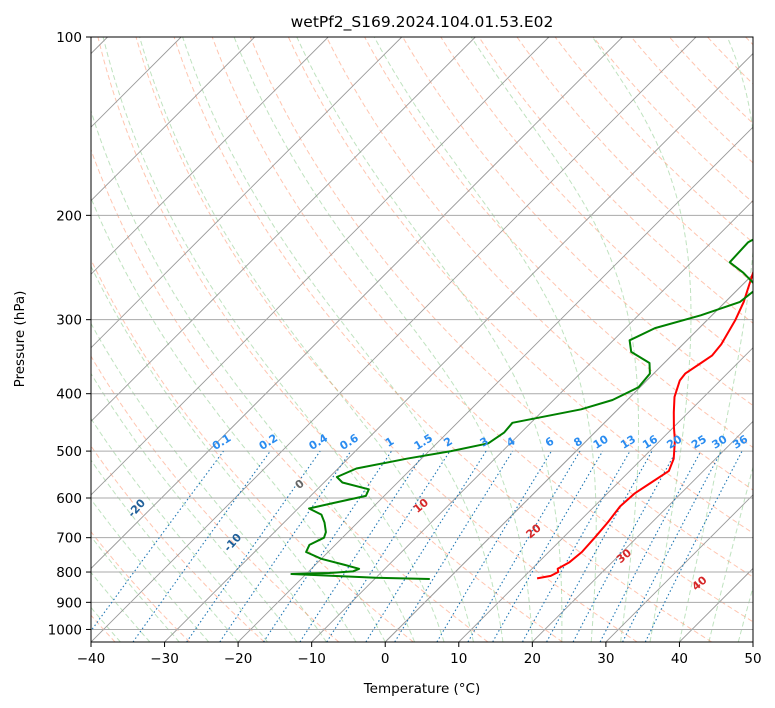  Describe the element at coordinates (69, 38) in the screenshot. I see `y-tick-label: 100` at that location.